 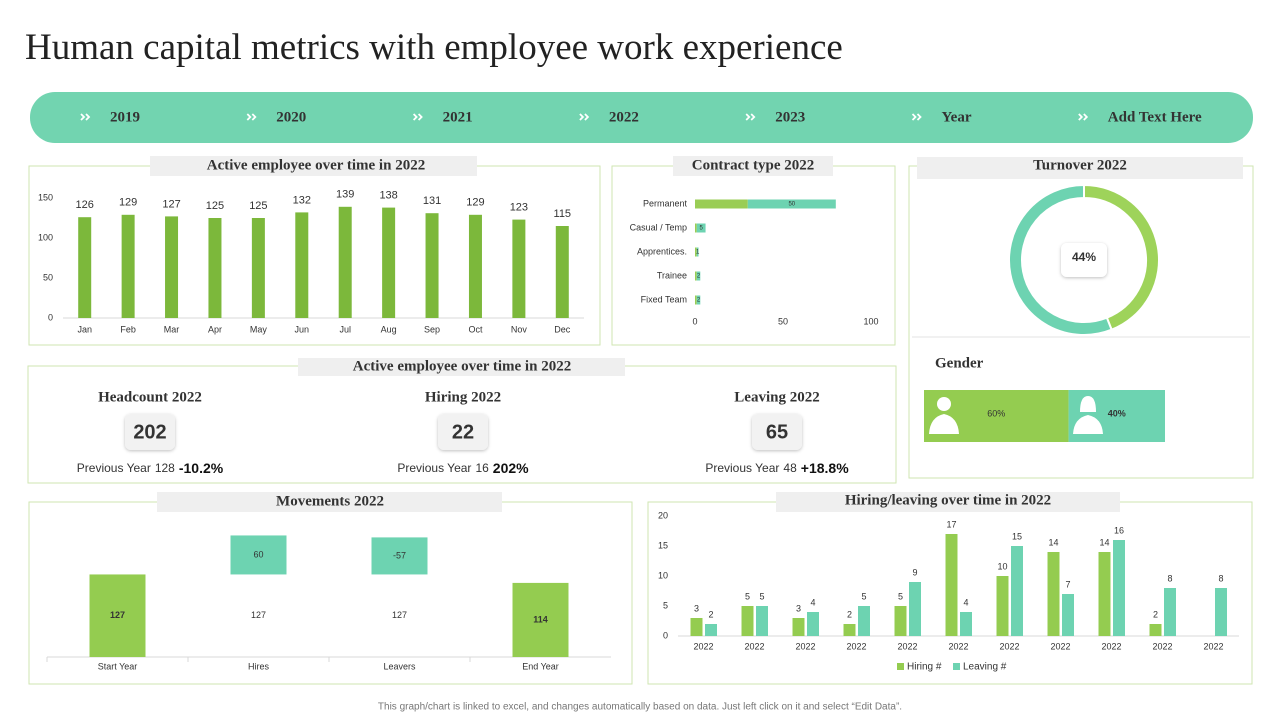 I want to click on kpi-previous: Previous Year 16 202%, so click(x=463, y=468).